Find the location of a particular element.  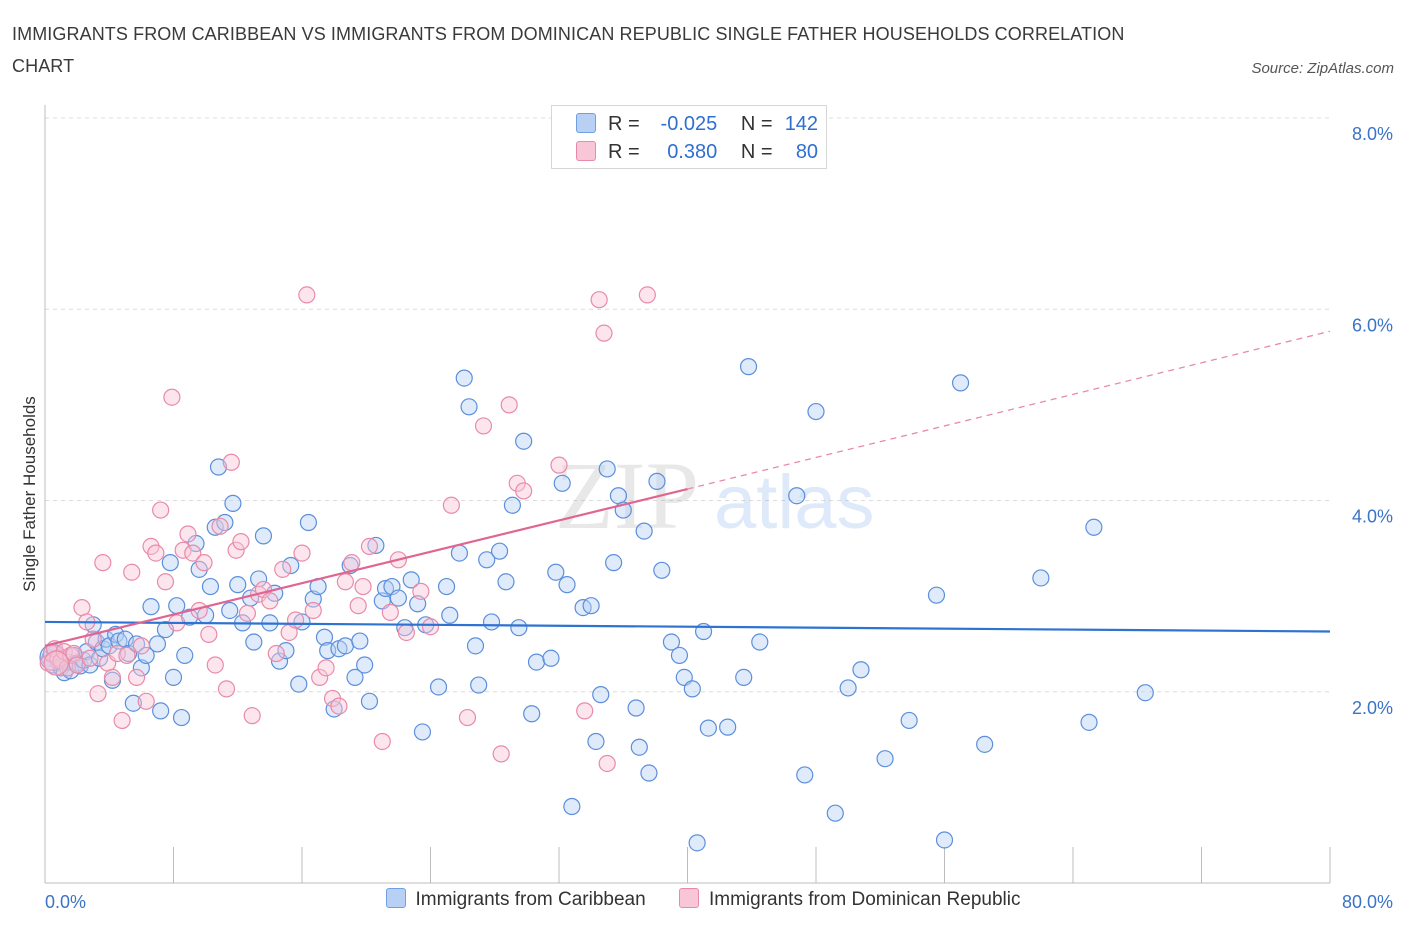

n-label: N = is located at coordinates (756, 152).